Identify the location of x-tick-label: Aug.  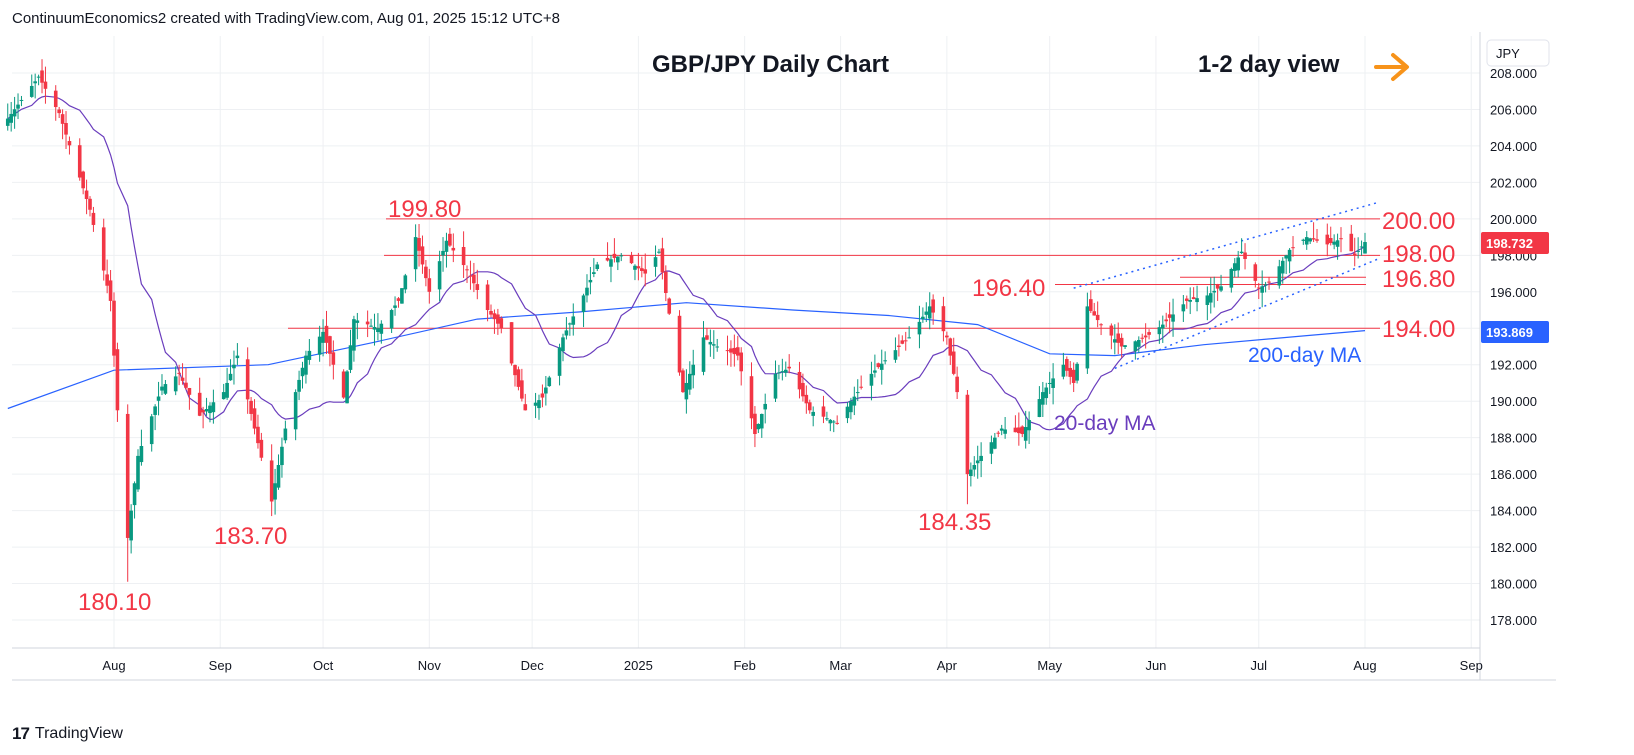
(113, 665).